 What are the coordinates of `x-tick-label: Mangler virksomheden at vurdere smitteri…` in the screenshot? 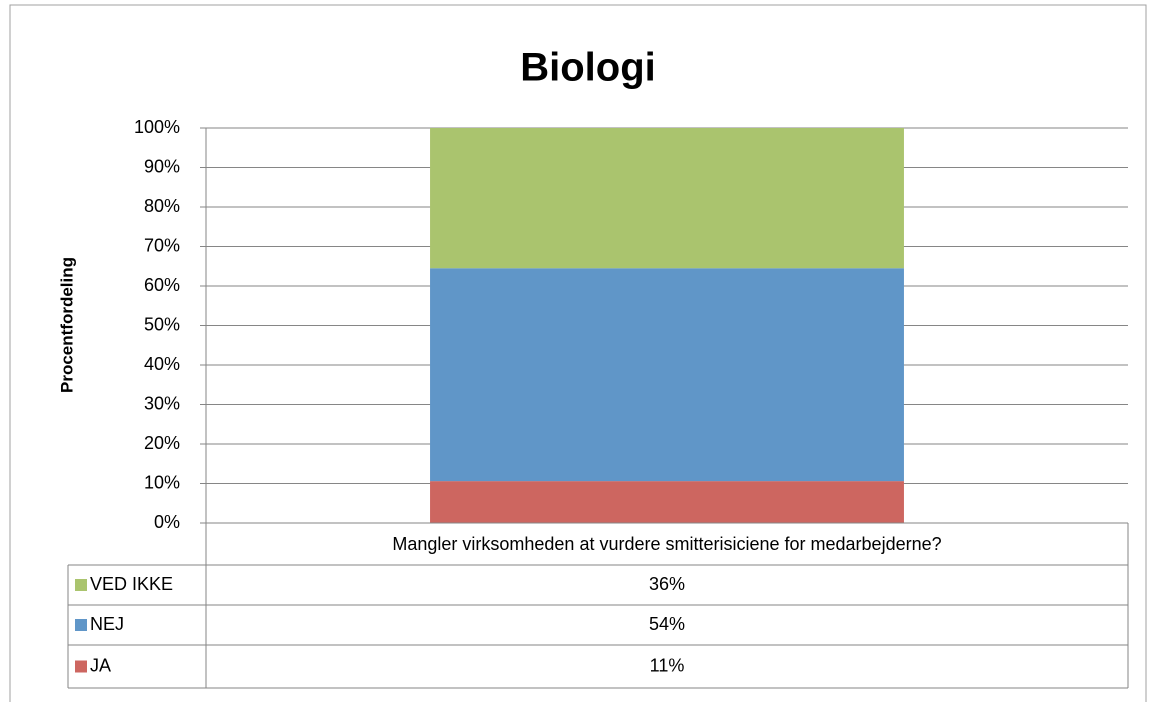 It's located at (666, 544).